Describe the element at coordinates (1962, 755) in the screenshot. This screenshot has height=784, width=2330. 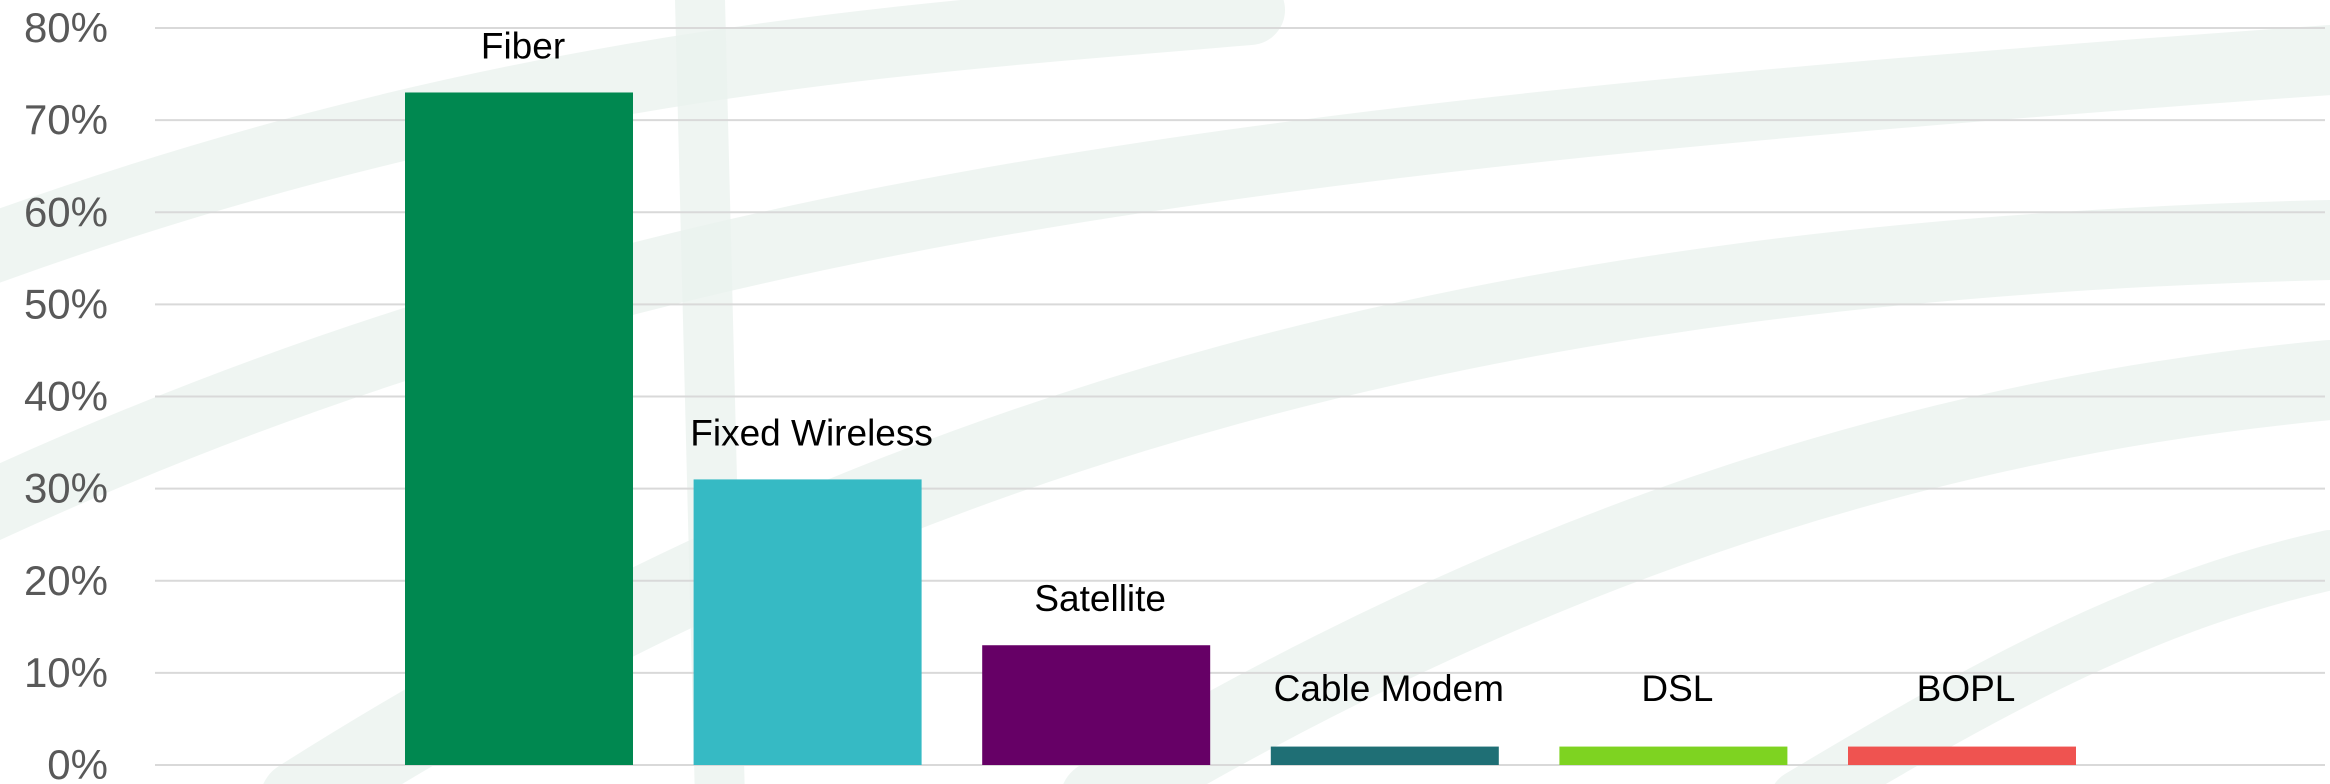
I see `bar-bopl` at that location.